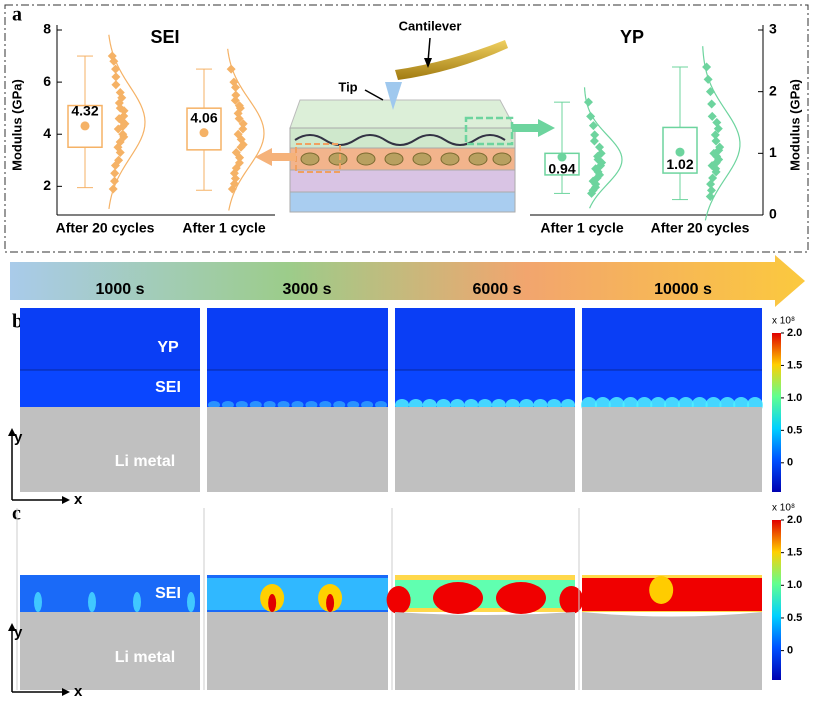 The image size is (814, 701). Describe the element at coordinates (407, 281) in the screenshot. I see `timeline-arrow` at that location.